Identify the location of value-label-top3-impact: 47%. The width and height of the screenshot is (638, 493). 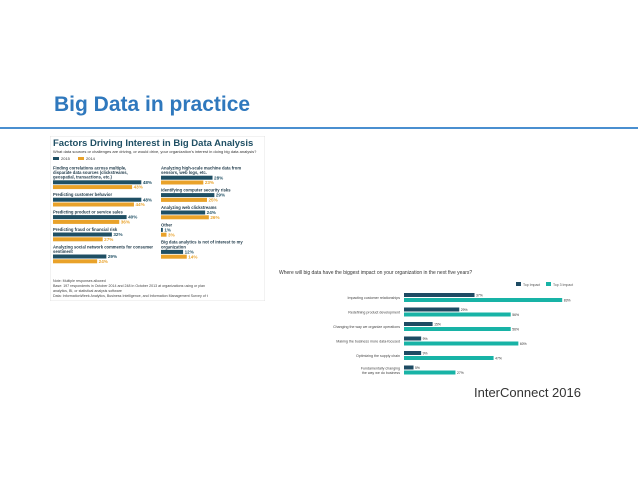
(498, 359).